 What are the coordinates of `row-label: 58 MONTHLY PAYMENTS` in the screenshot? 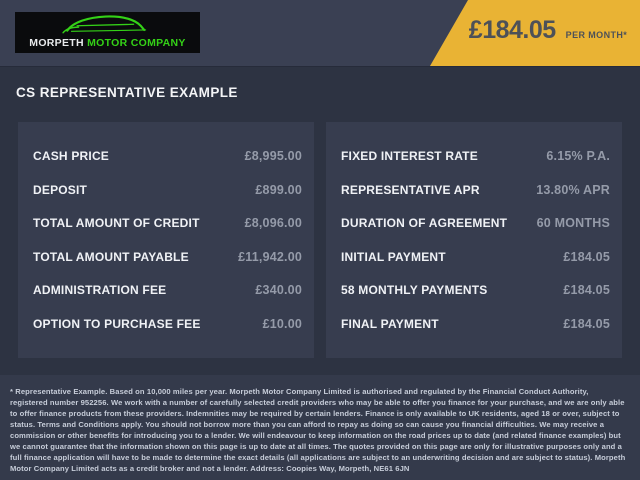 It's located at (414, 290).